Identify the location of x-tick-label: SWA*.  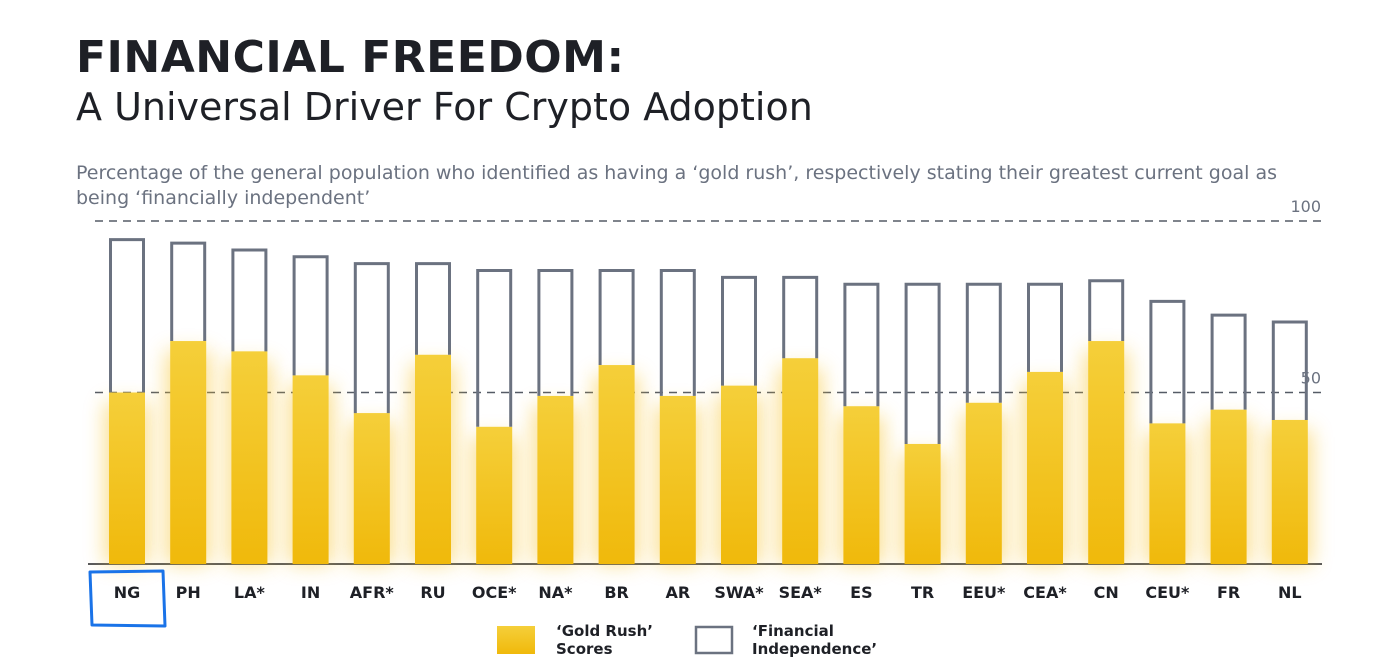
(739, 592).